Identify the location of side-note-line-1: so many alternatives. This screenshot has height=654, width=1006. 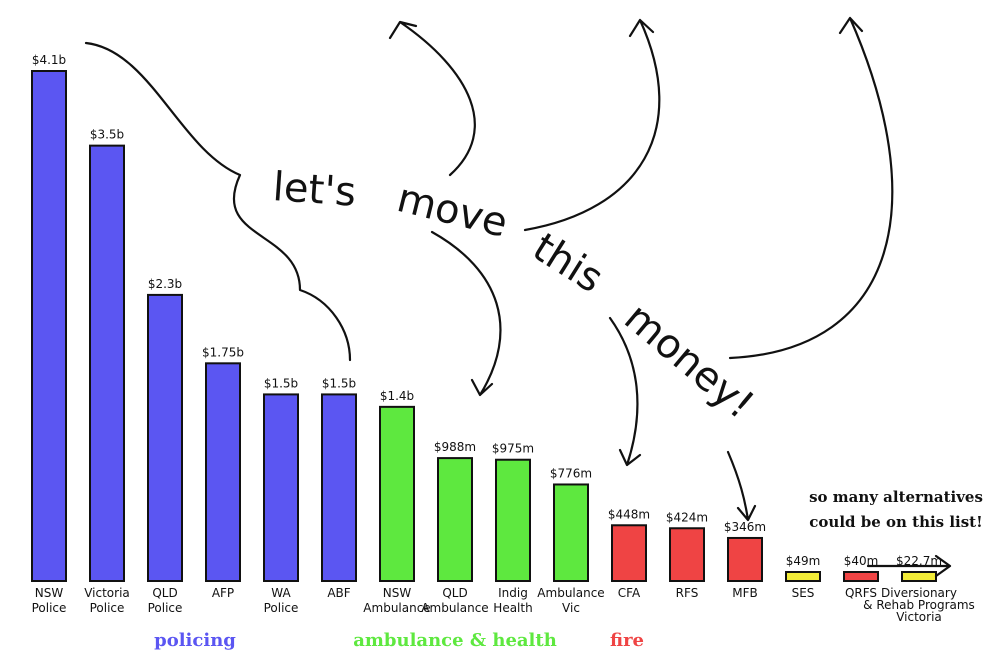
(896, 497).